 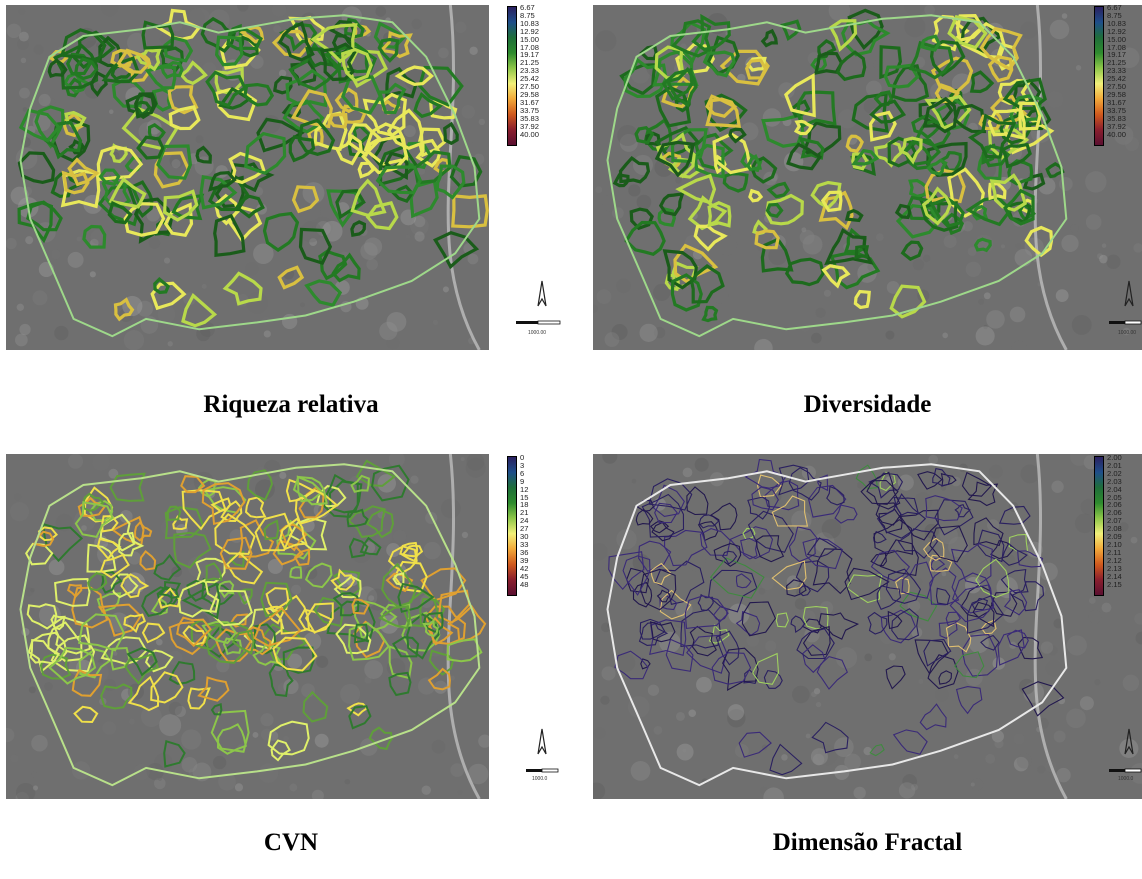 What do you see at coordinates (837, 625) in the screenshot?
I see `study-area-outline` at bounding box center [837, 625].